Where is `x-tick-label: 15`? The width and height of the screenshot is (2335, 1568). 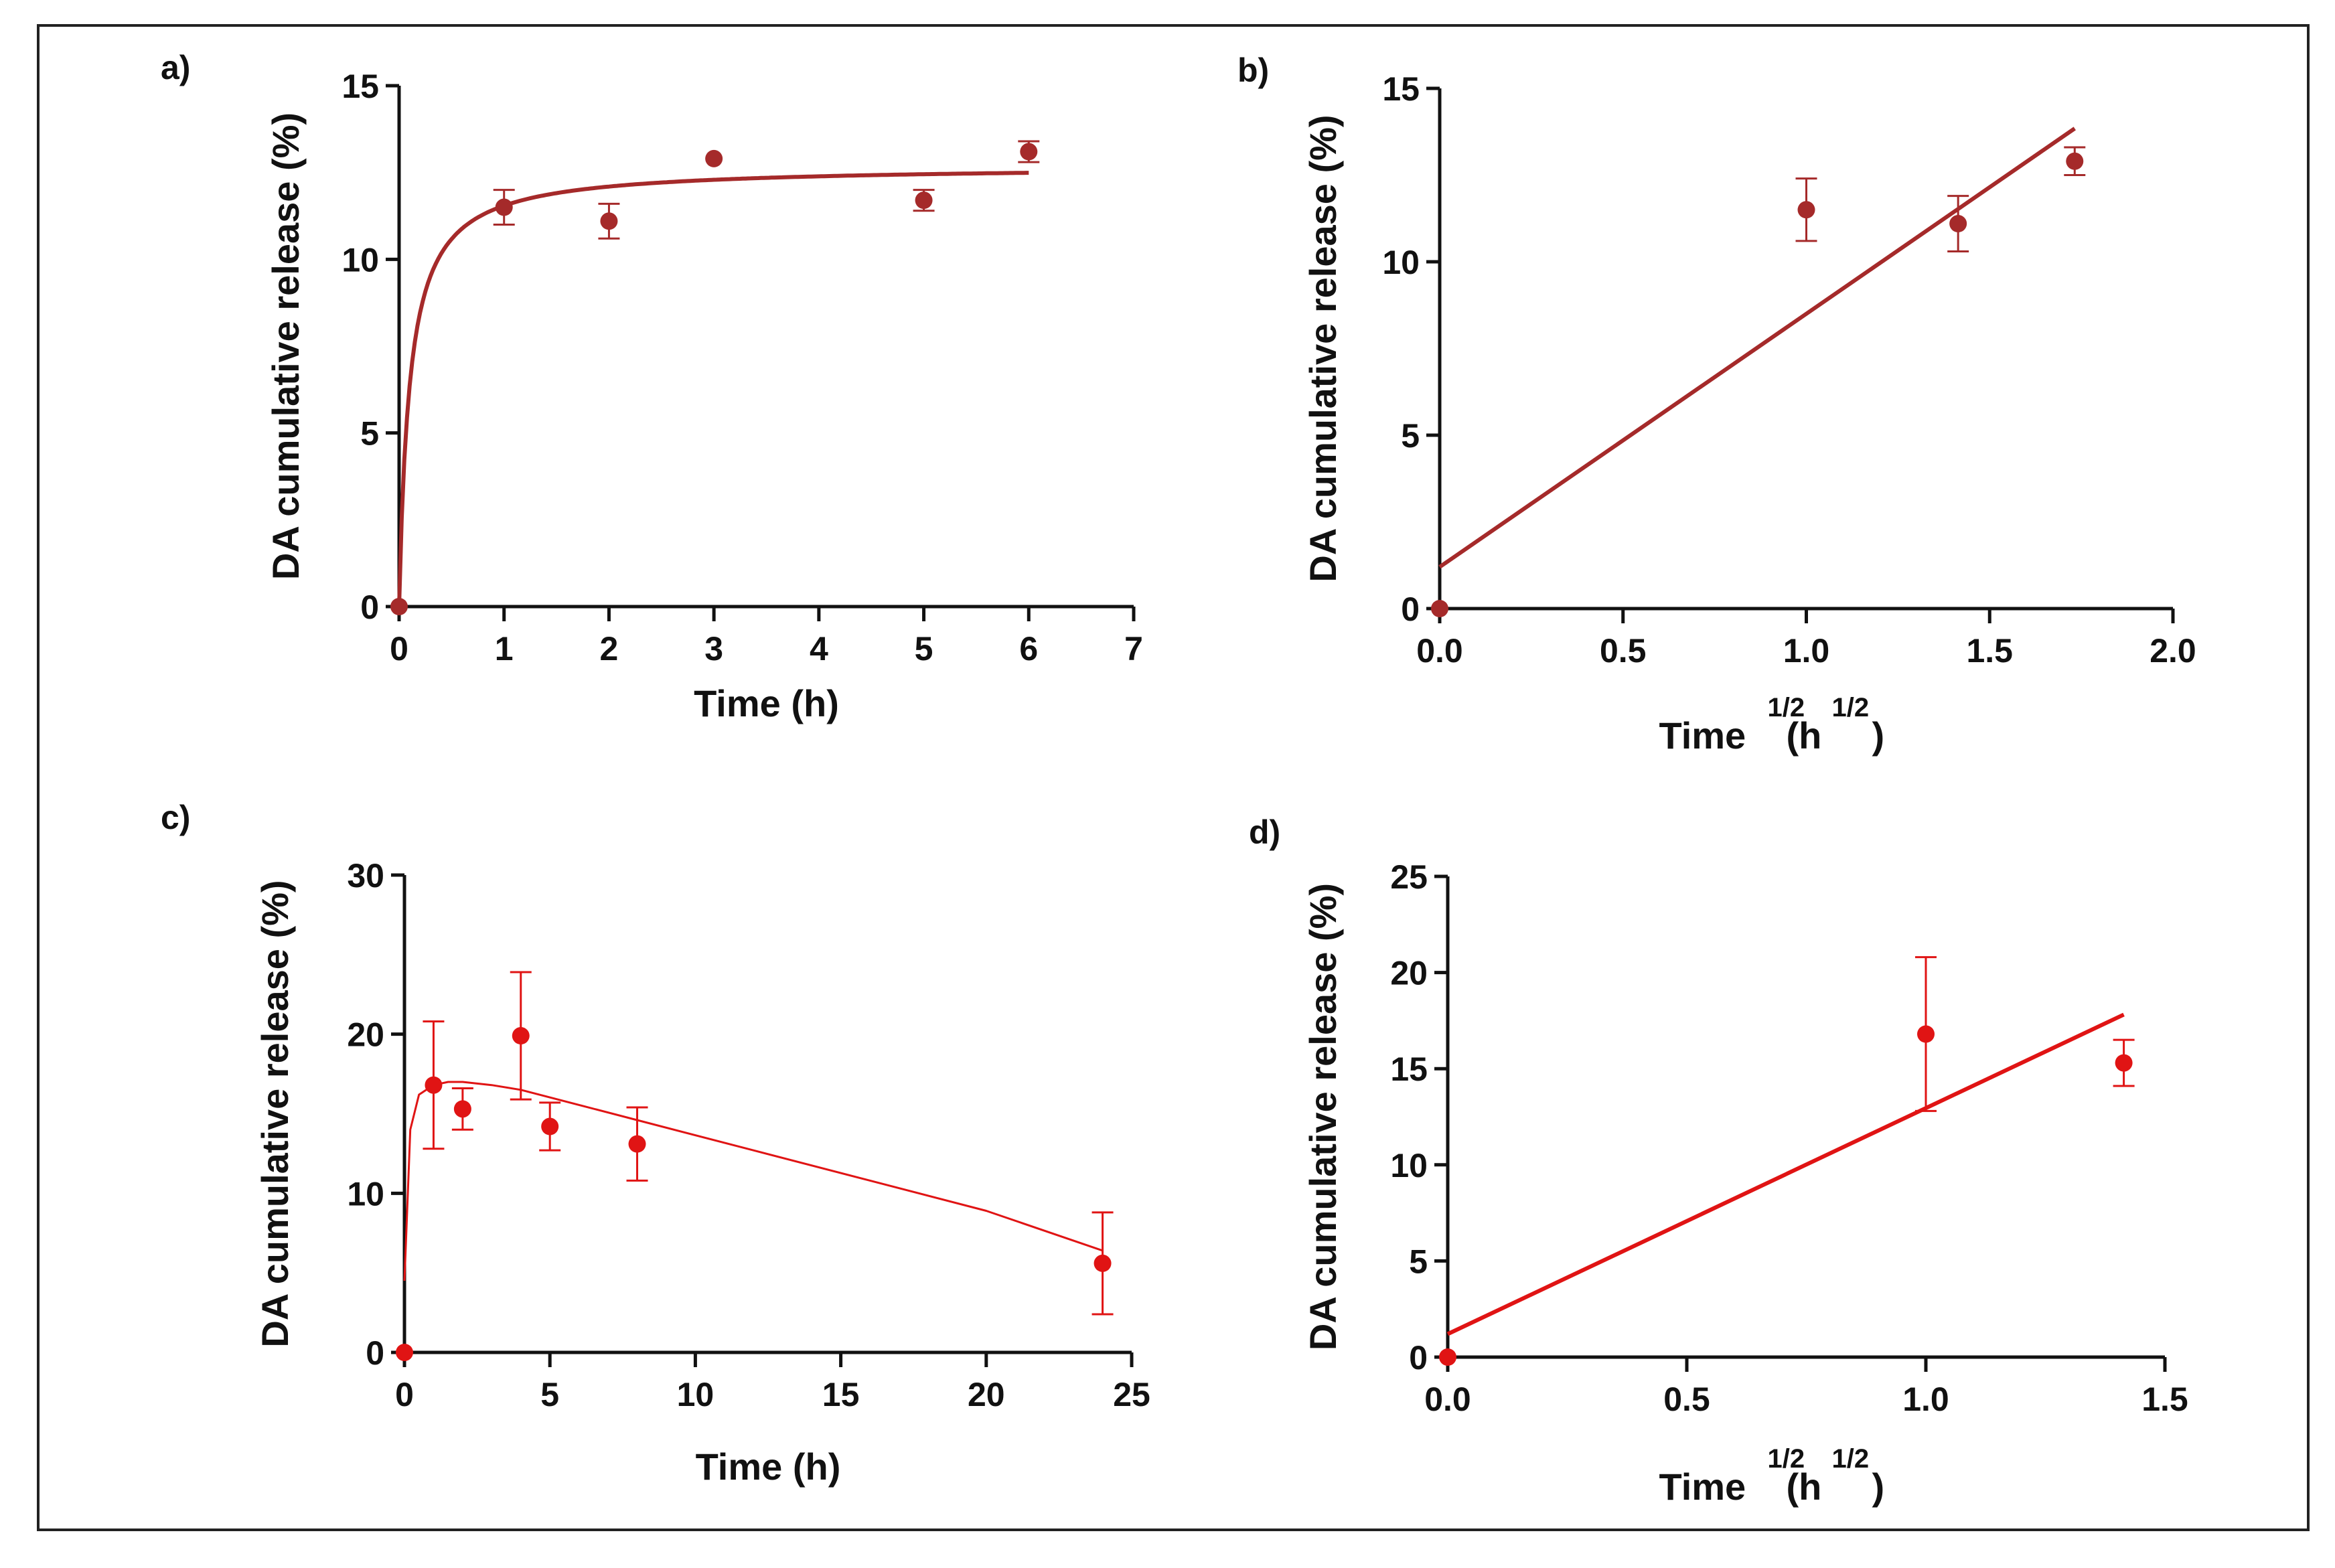 x-tick-label: 15 is located at coordinates (841, 1394).